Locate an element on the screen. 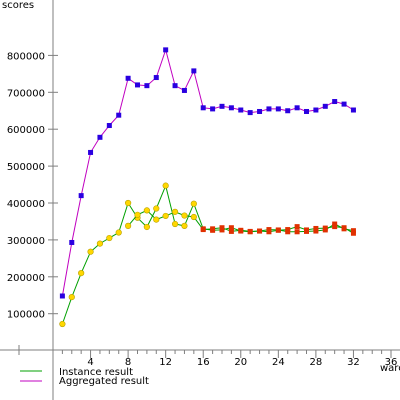  series-group is located at coordinates (240, 221).